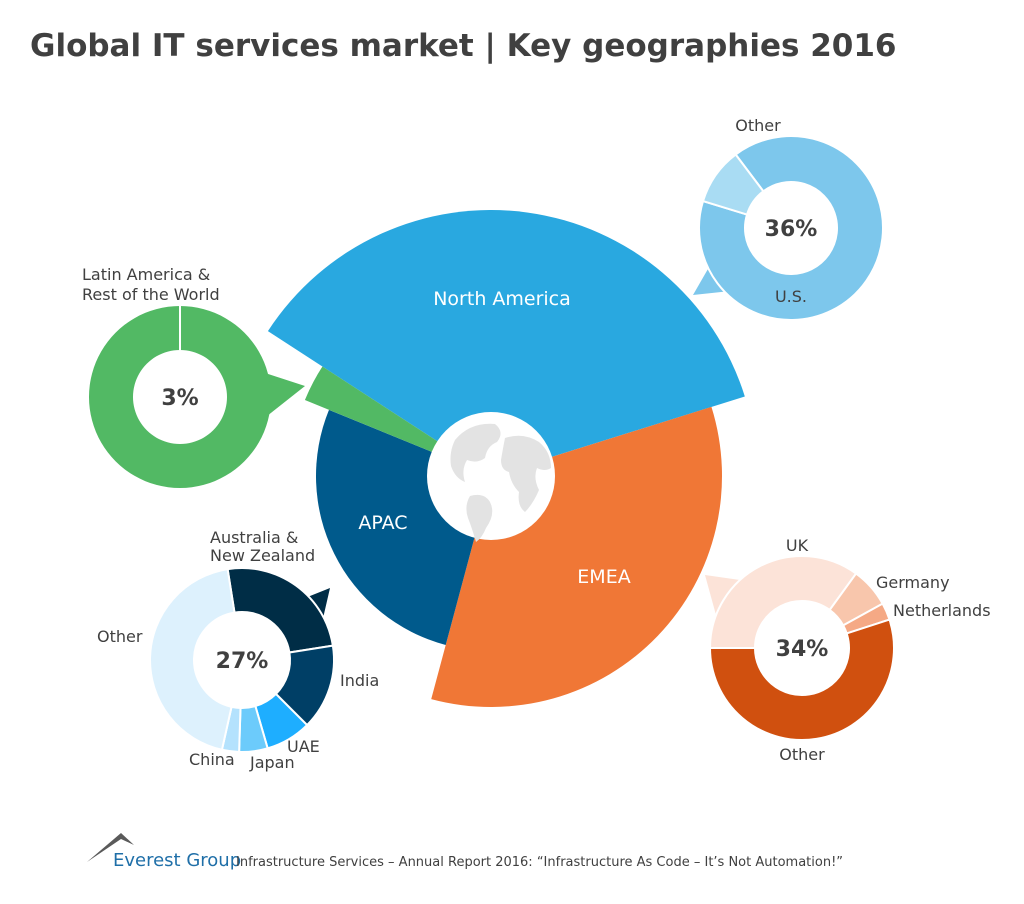 The width and height of the screenshot is (1024, 904). I want to click on north-america-share: 36%, so click(791, 229).